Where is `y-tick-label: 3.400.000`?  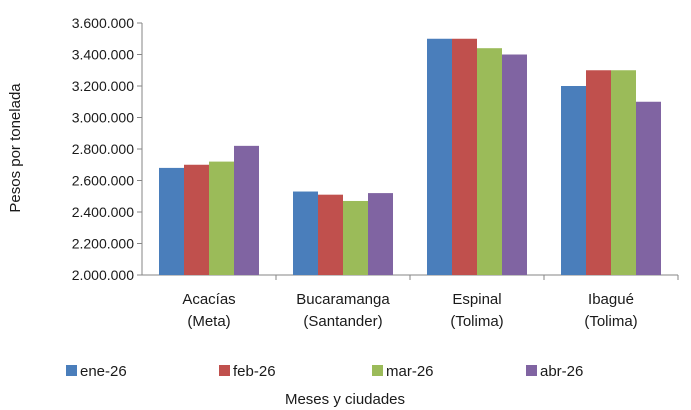
y-tick-label: 3.400.000 is located at coordinates (103, 55).